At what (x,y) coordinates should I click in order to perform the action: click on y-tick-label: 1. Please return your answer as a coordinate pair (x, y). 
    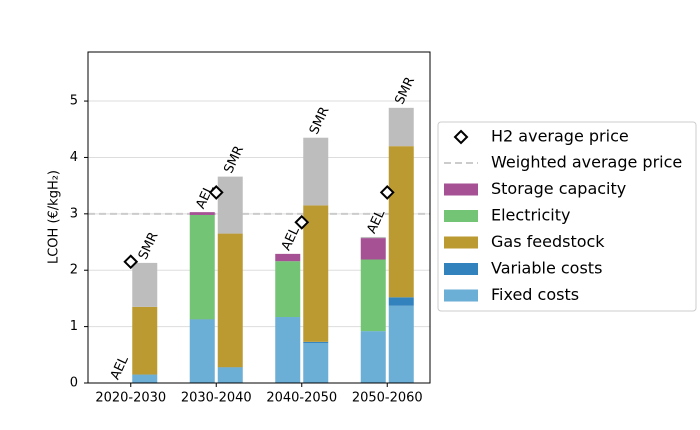
    Looking at the image, I should click on (74, 326).